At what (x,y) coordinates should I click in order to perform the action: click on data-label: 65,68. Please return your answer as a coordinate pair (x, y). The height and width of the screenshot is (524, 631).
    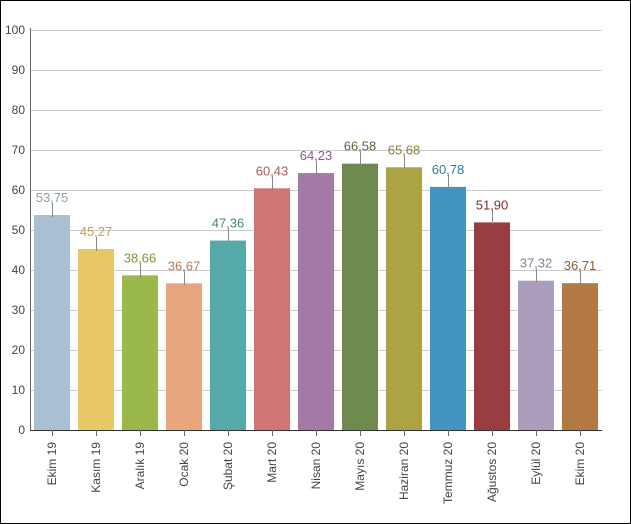
    Looking at the image, I should click on (404, 149).